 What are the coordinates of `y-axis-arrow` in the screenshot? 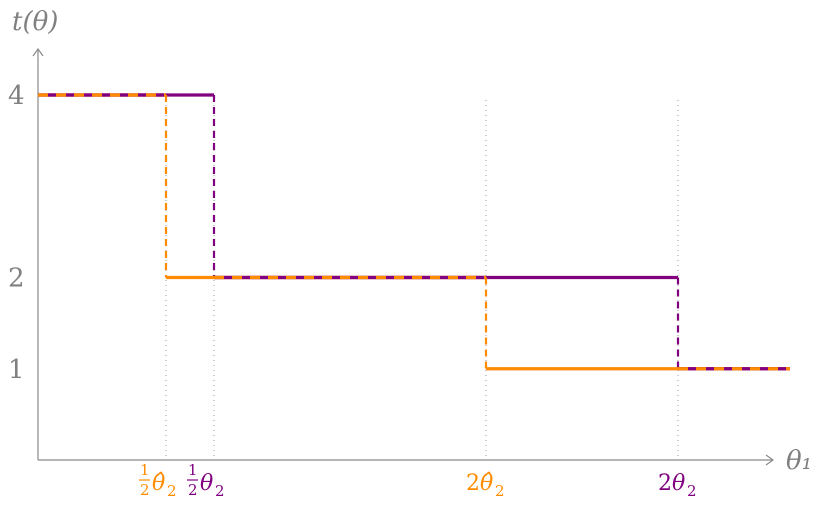 It's located at (38, 52).